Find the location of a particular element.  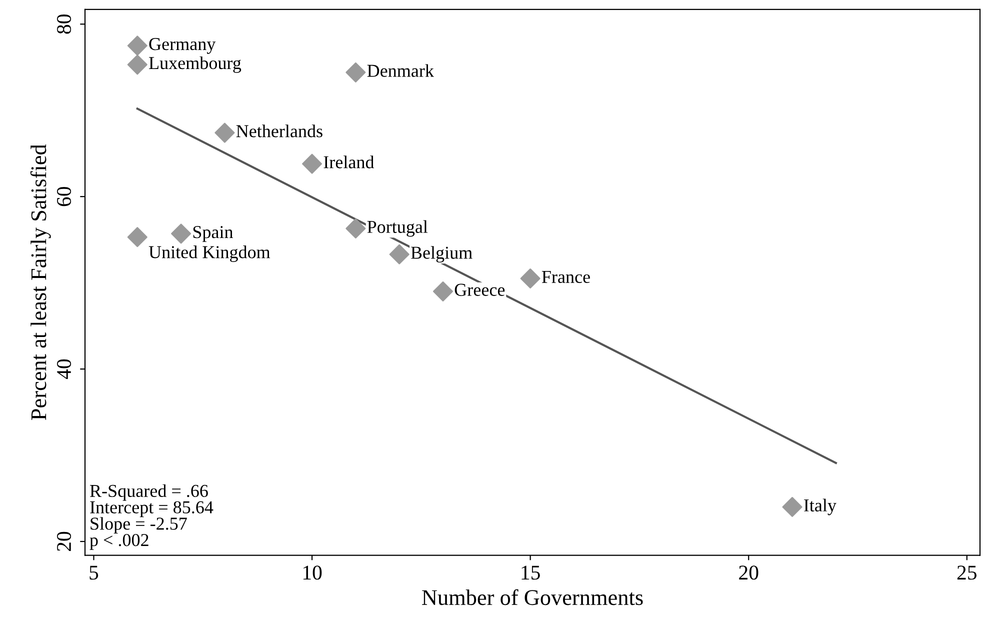

data-label: Greece is located at coordinates (479, 290).